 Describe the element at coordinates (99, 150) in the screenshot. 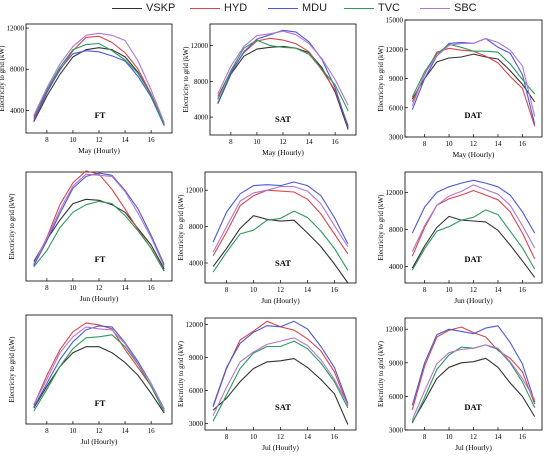

I see `x-axis-label: May (Hourly)` at that location.